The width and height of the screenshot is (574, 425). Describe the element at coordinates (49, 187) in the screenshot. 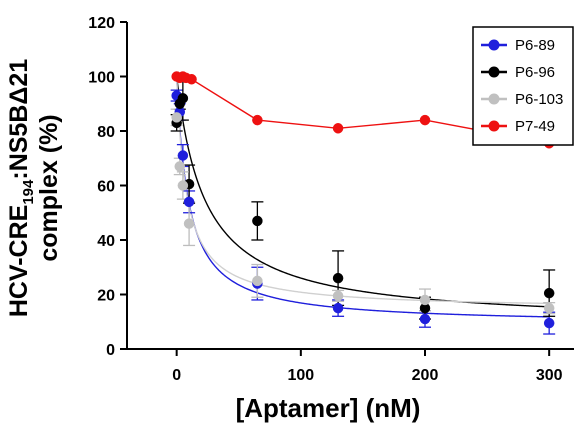

I see `y-axis-title-line2: complex (%)` at that location.